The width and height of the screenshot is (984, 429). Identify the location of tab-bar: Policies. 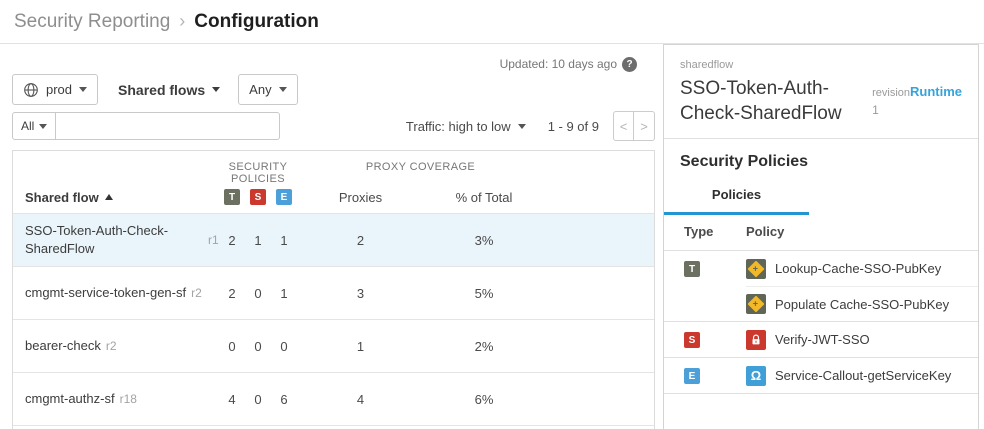
(813, 201).